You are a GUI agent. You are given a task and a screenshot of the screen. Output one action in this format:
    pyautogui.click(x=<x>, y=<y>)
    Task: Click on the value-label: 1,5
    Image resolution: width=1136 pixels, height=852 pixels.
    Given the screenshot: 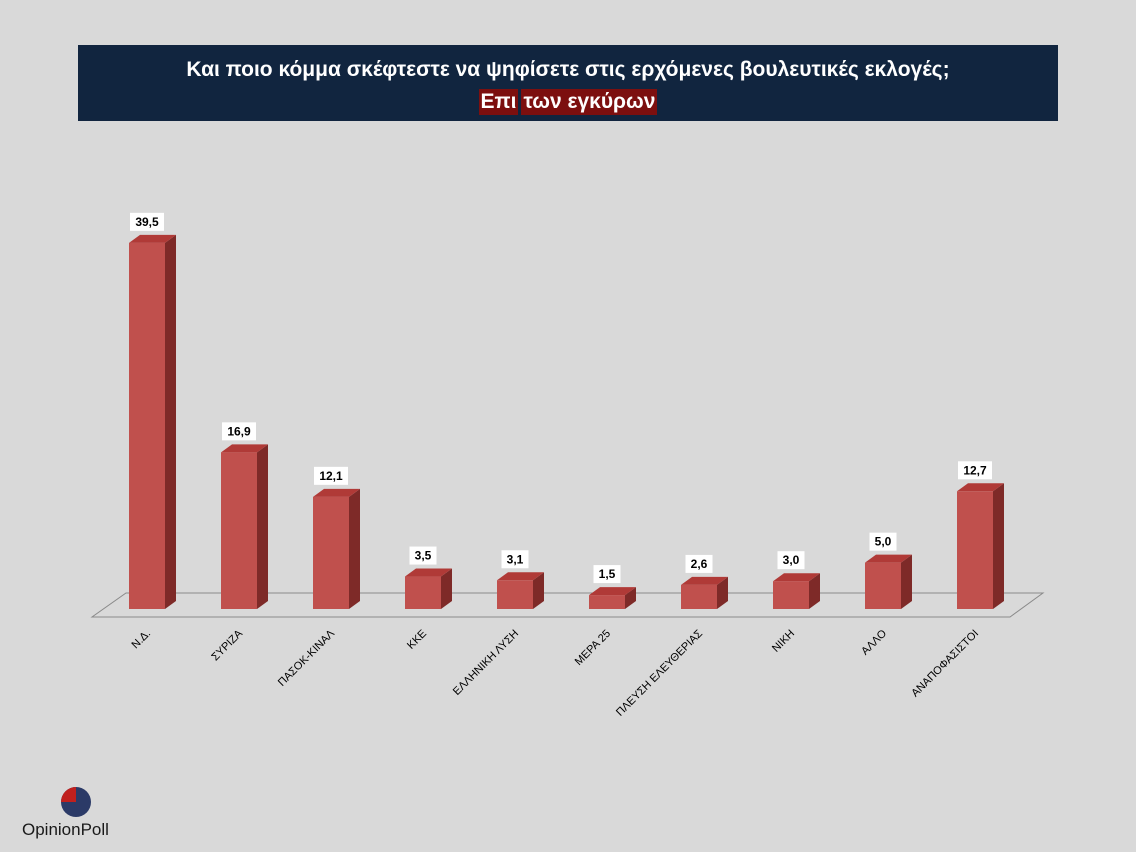 What is the action you would take?
    pyautogui.click(x=607, y=574)
    